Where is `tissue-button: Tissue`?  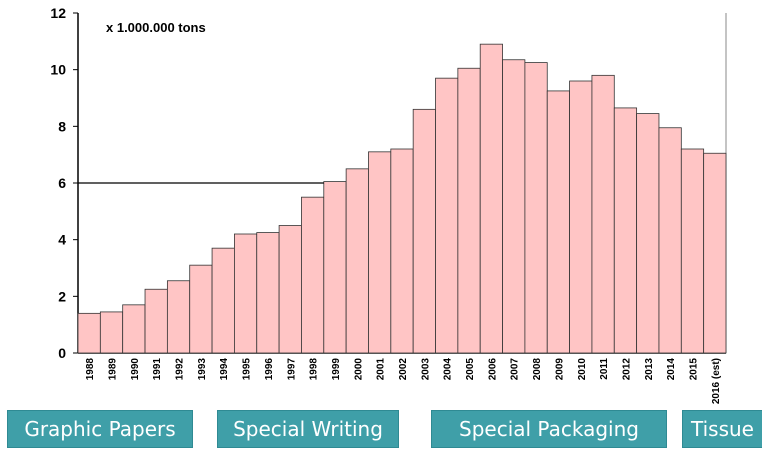
tissue-button: Tissue is located at coordinates (722, 429).